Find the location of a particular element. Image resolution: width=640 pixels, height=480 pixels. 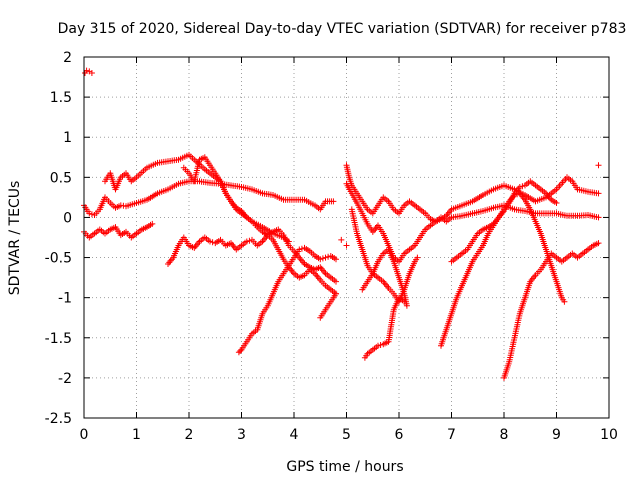

x-axis-label: GPS time / hours is located at coordinates (344, 467).